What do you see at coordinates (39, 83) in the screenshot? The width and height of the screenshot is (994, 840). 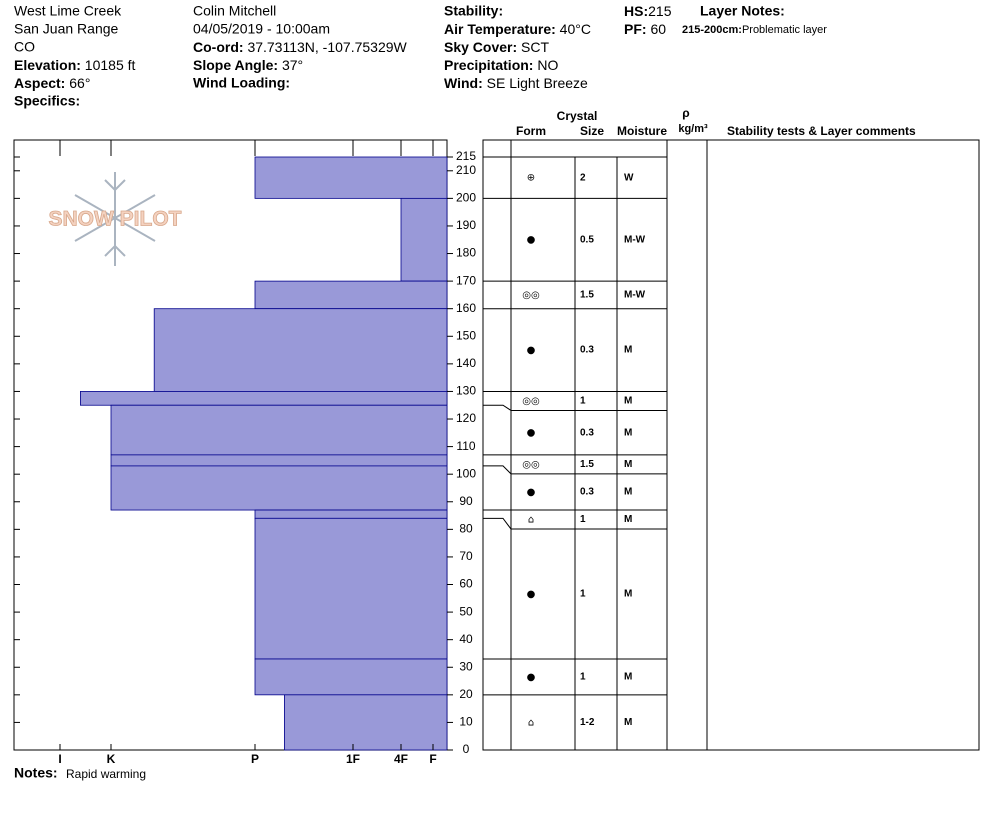 I see `label: Aspect:` at bounding box center [39, 83].